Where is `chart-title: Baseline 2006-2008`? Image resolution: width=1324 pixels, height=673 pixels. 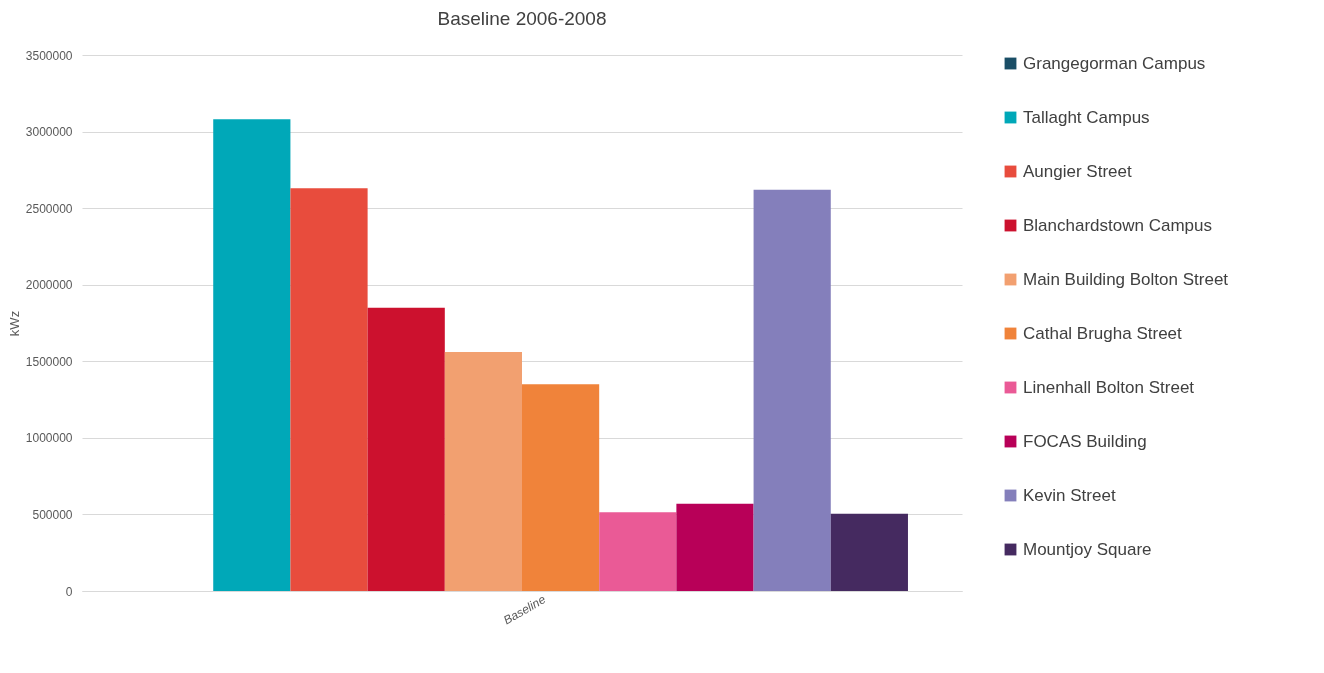
chart-title: Baseline 2006-2008 is located at coordinates (522, 18).